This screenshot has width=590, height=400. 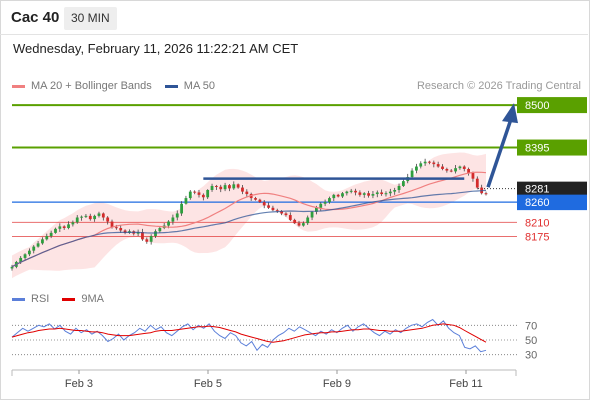 What do you see at coordinates (30, 299) in the screenshot?
I see `legend-item-rsi: RSI` at bounding box center [30, 299].